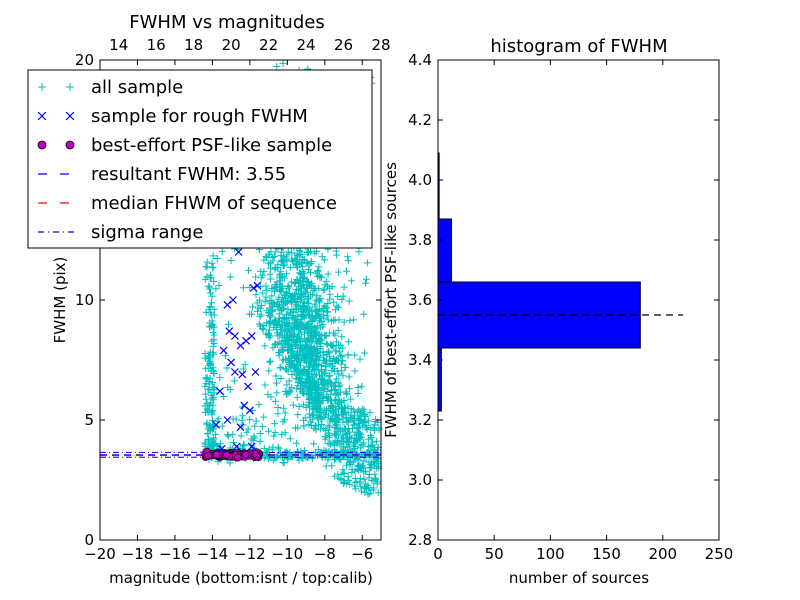 The height and width of the screenshot is (600, 800). I want to click on scatter-x-tick-label: −6, so click(362, 554).